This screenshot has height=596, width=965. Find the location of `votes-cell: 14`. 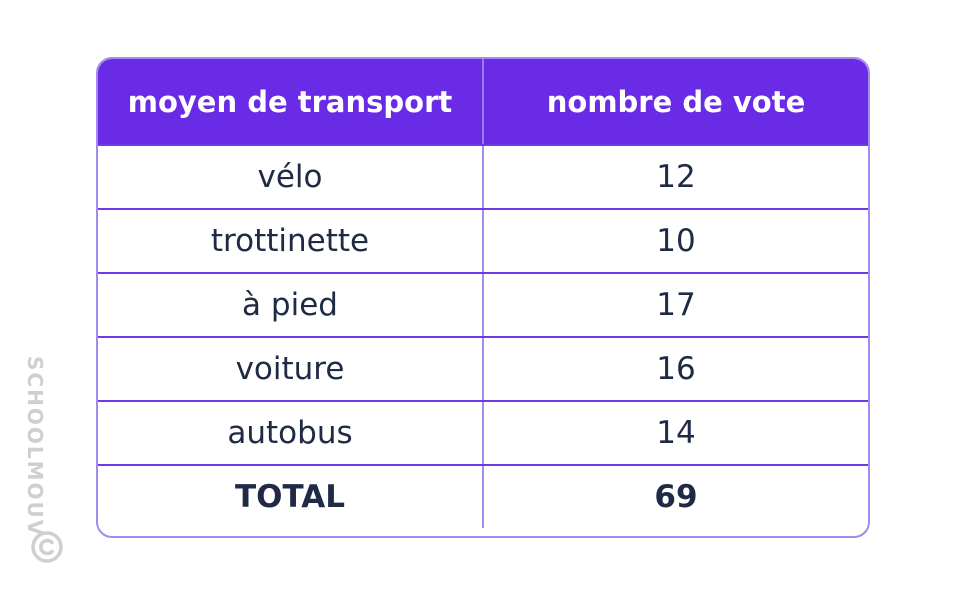

votes-cell: 14 is located at coordinates (676, 433).